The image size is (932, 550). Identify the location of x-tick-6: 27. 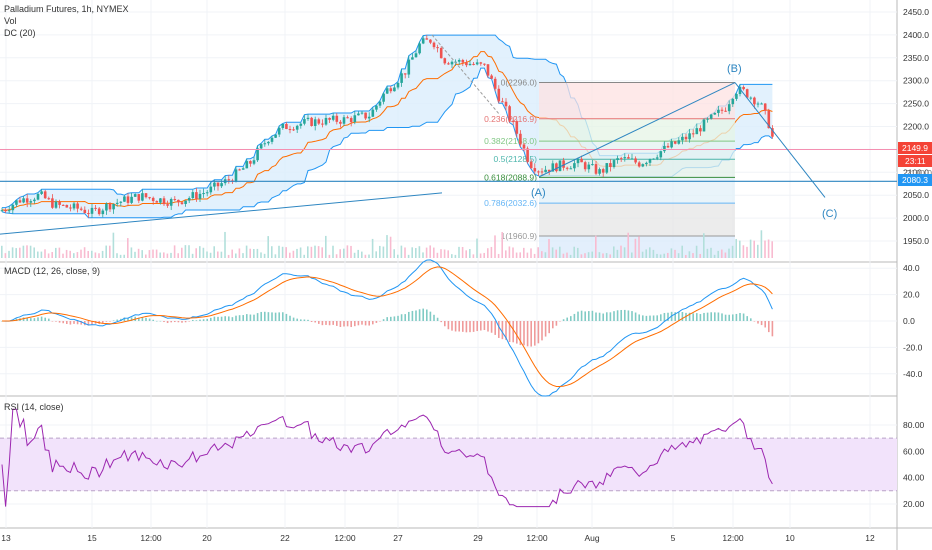
(398, 538).